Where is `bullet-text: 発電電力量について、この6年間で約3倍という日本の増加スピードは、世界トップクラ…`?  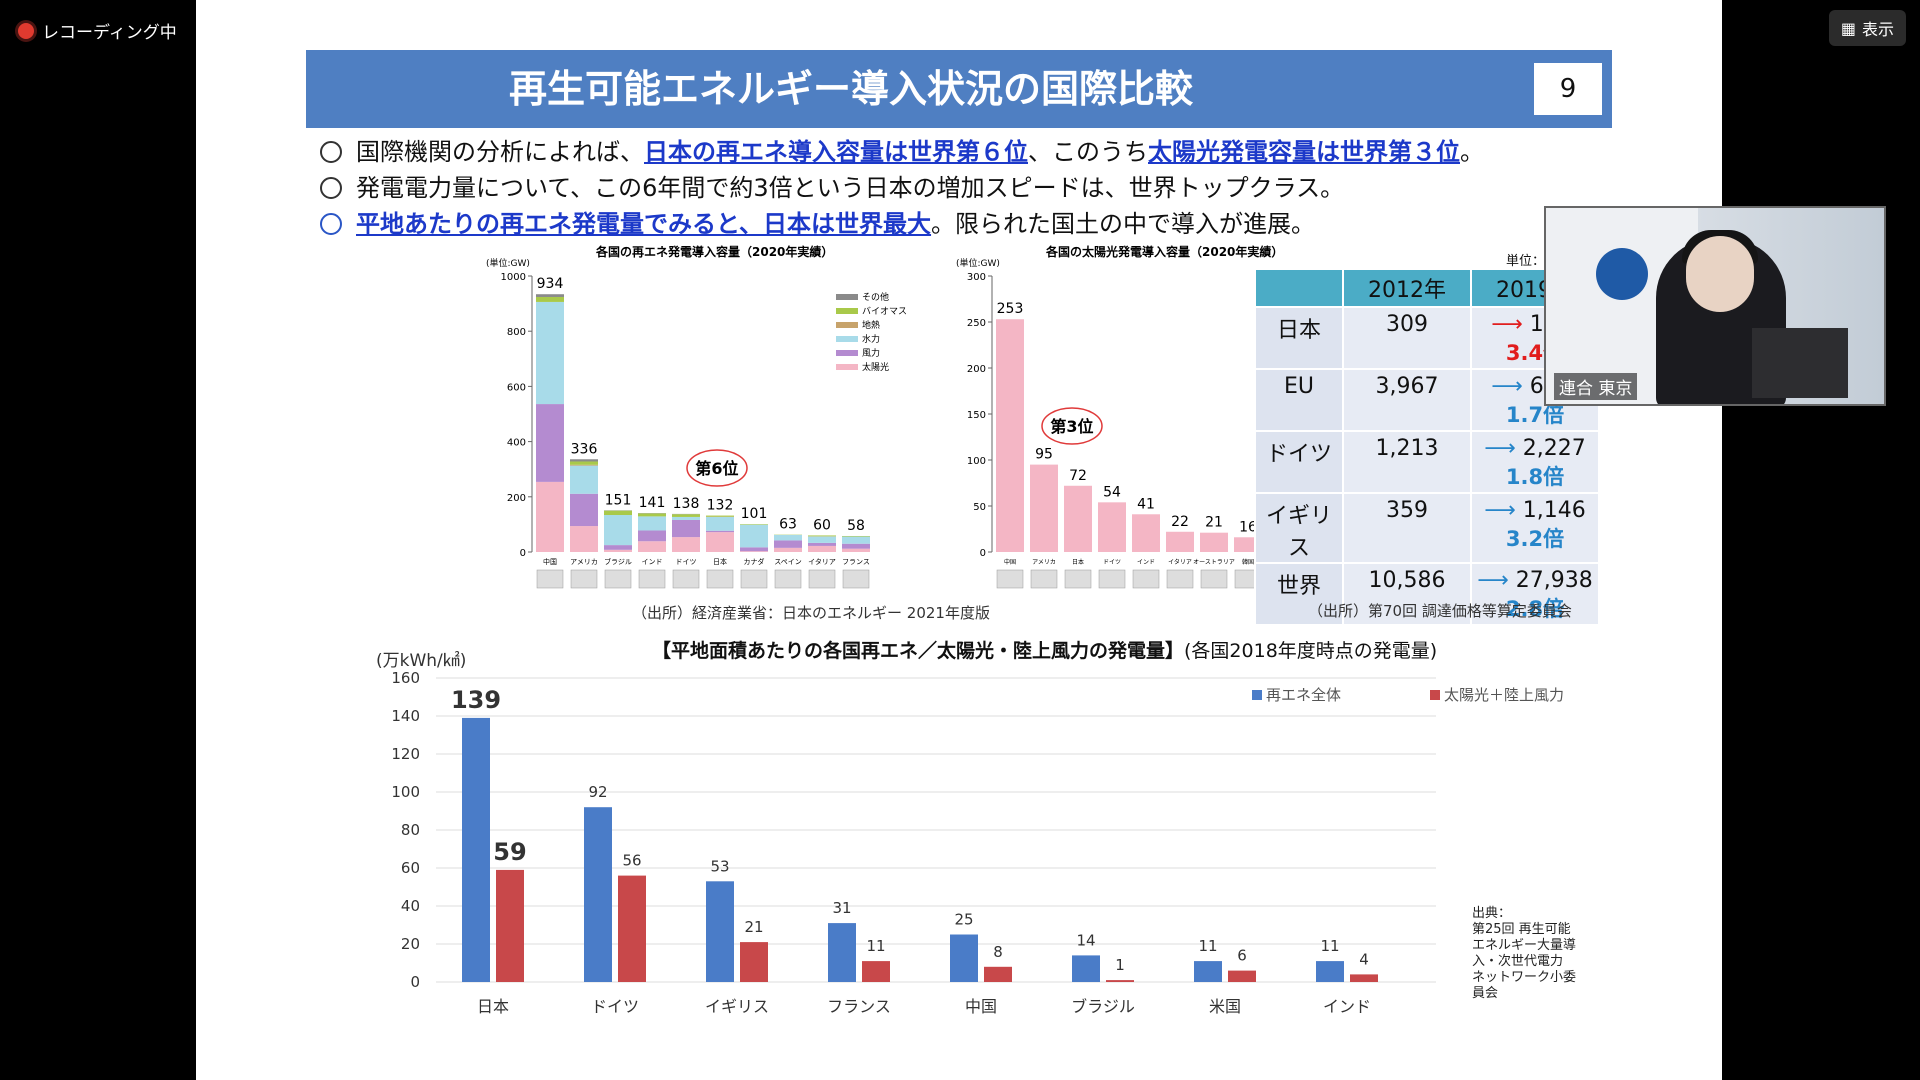 bullet-text: 発電電力量について、この6年間で約3倍という日本の増加スピードは、世界トップクラ… is located at coordinates (850, 188).